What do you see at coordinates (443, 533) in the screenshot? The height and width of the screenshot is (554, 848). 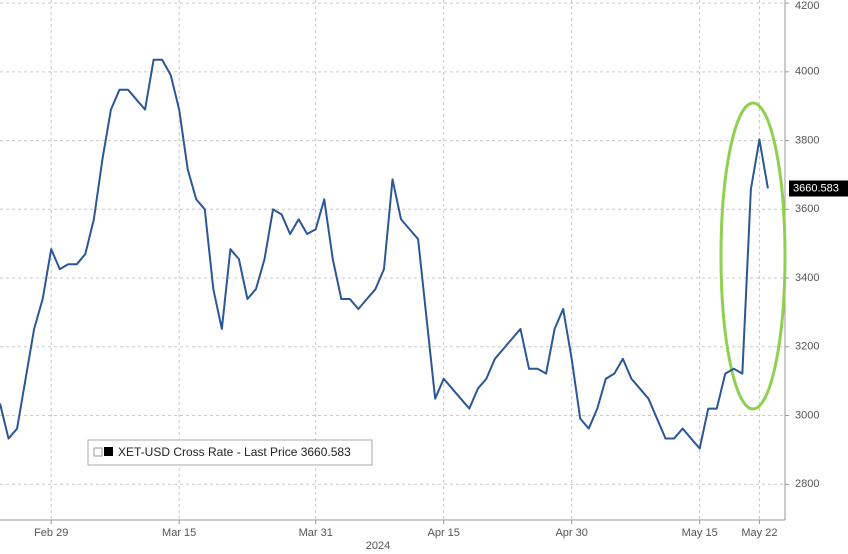 I see `x-tick-label: Apr 15` at bounding box center [443, 533].